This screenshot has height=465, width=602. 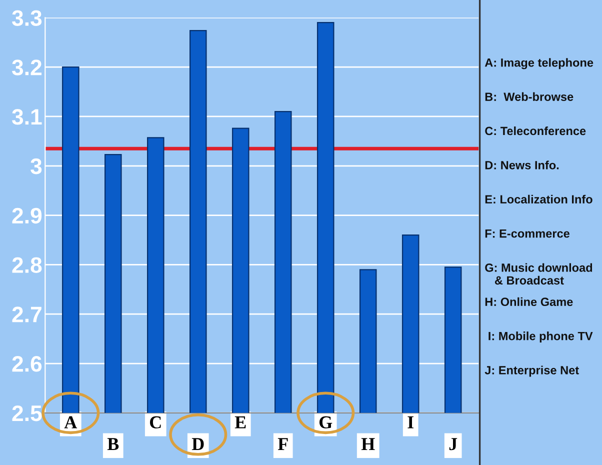 What do you see at coordinates (36, 166) in the screenshot?
I see `y-tick-label: 3` at bounding box center [36, 166].